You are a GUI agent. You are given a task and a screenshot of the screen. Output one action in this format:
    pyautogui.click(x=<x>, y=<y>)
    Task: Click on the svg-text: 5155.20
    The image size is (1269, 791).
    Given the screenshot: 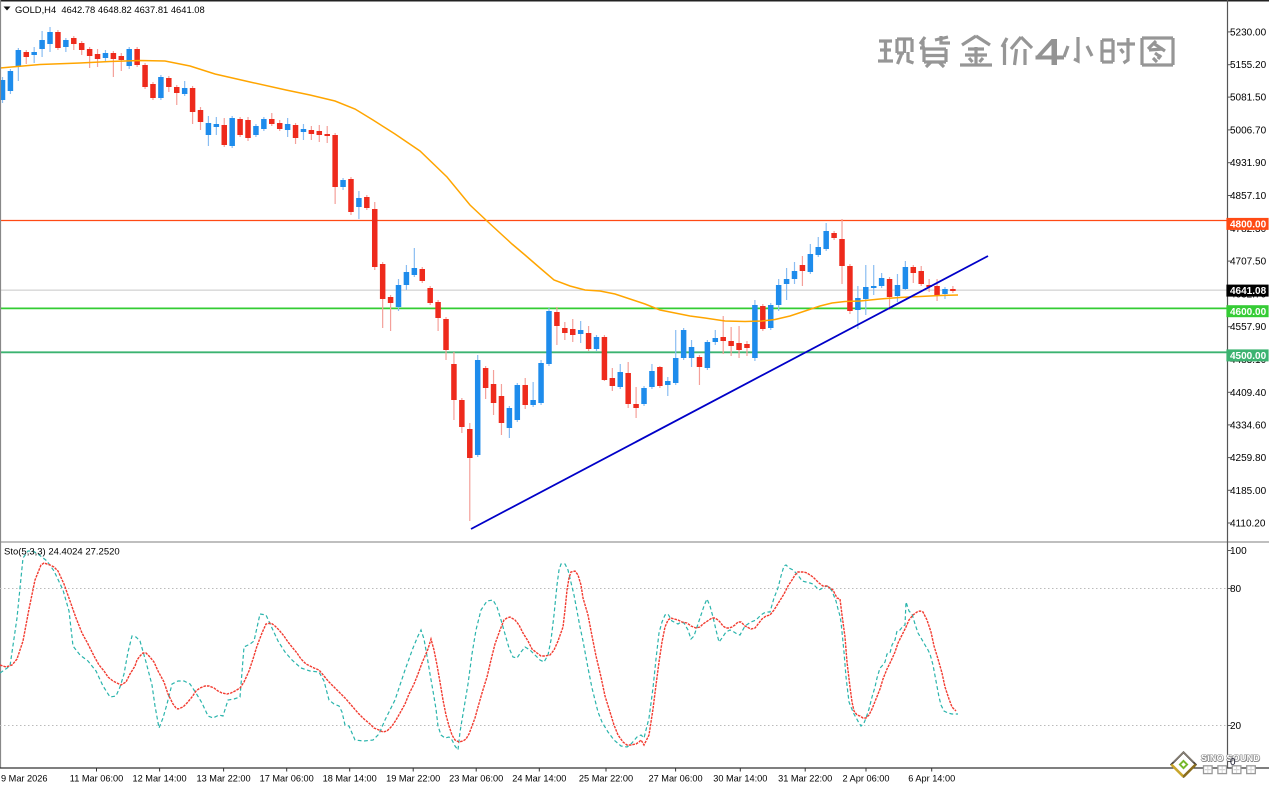 What is the action you would take?
    pyautogui.click(x=1248, y=65)
    